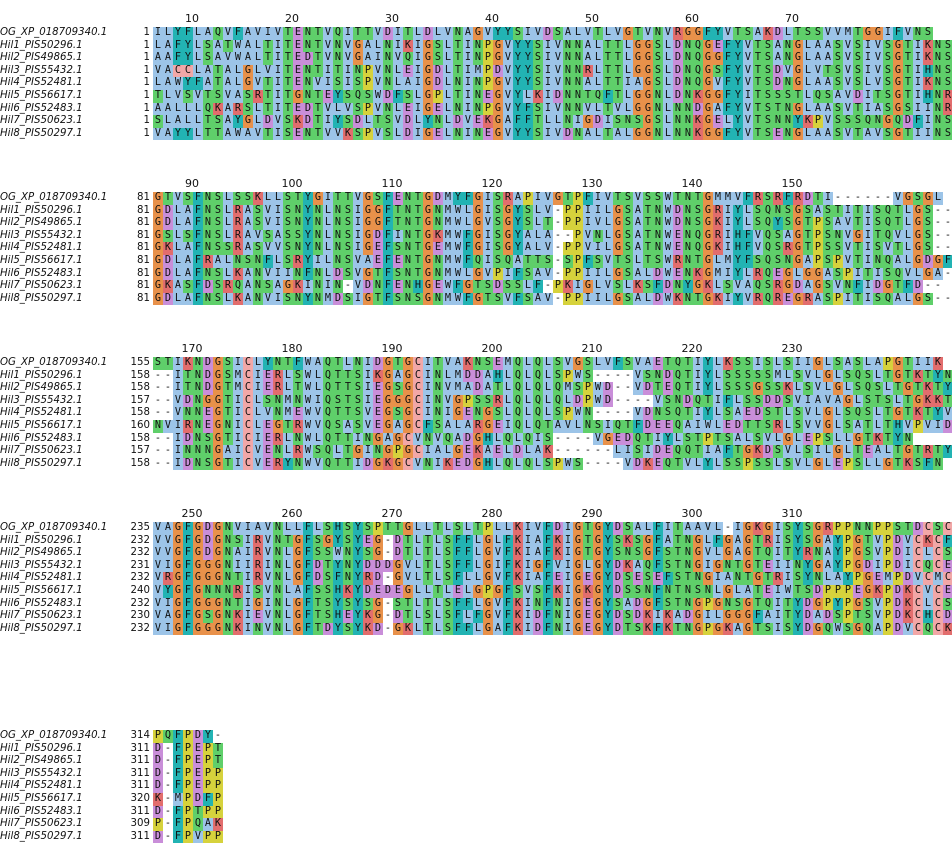 Image resolution: width=952 pixels, height=850 pixels. What do you see at coordinates (648, 616) in the screenshot?
I see `residue: K` at bounding box center [648, 616].